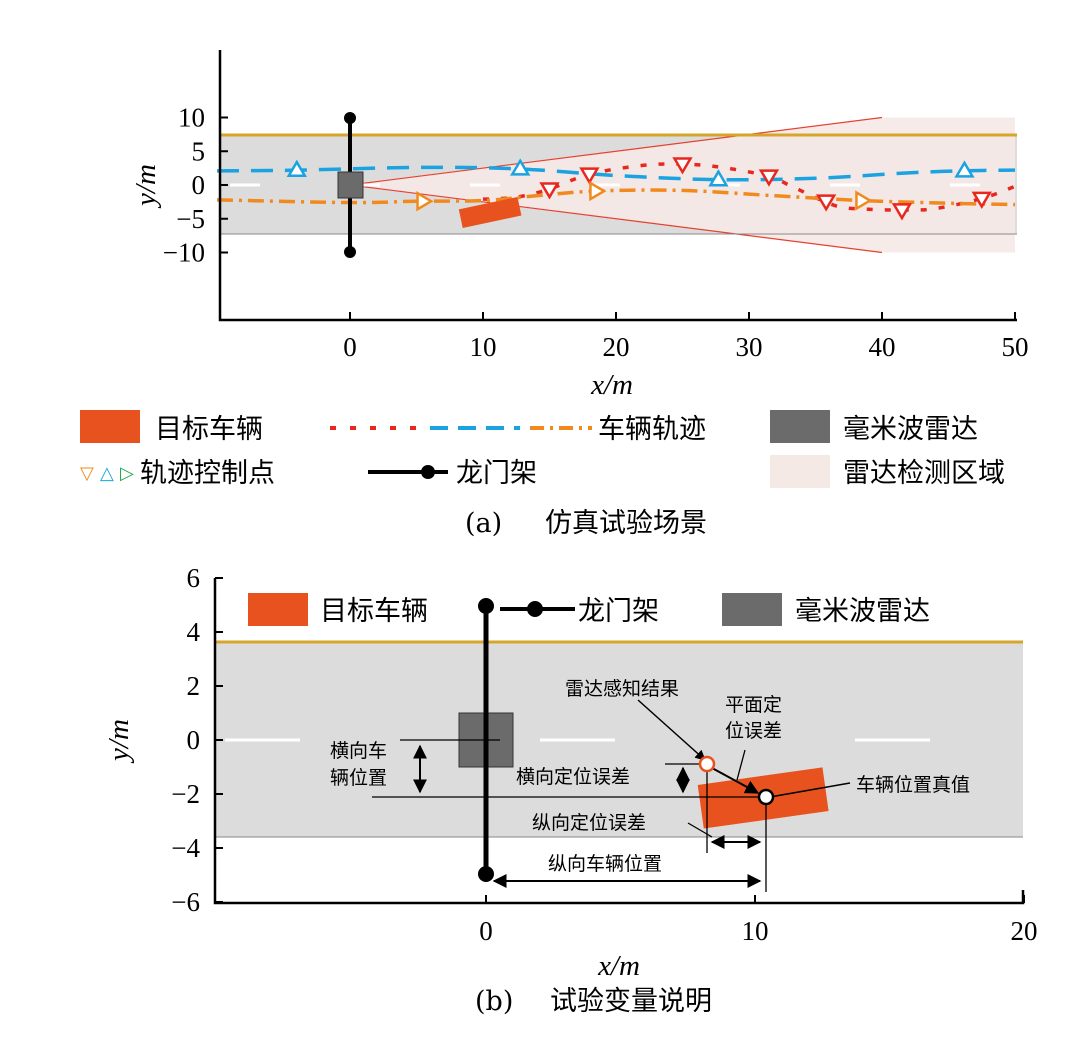 The image size is (1080, 1047). I want to click on annotation-lateral-position-1: 横向车, so click(358, 751).